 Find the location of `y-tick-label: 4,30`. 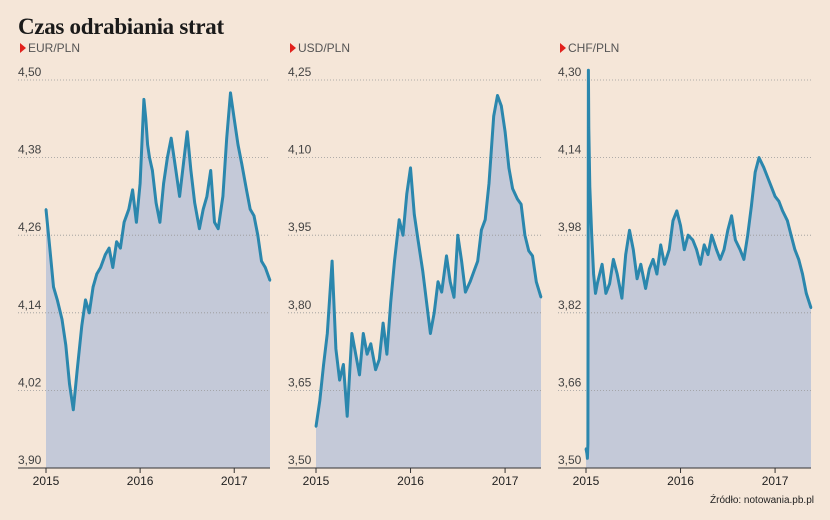

y-tick-label: 4,30 is located at coordinates (570, 72).